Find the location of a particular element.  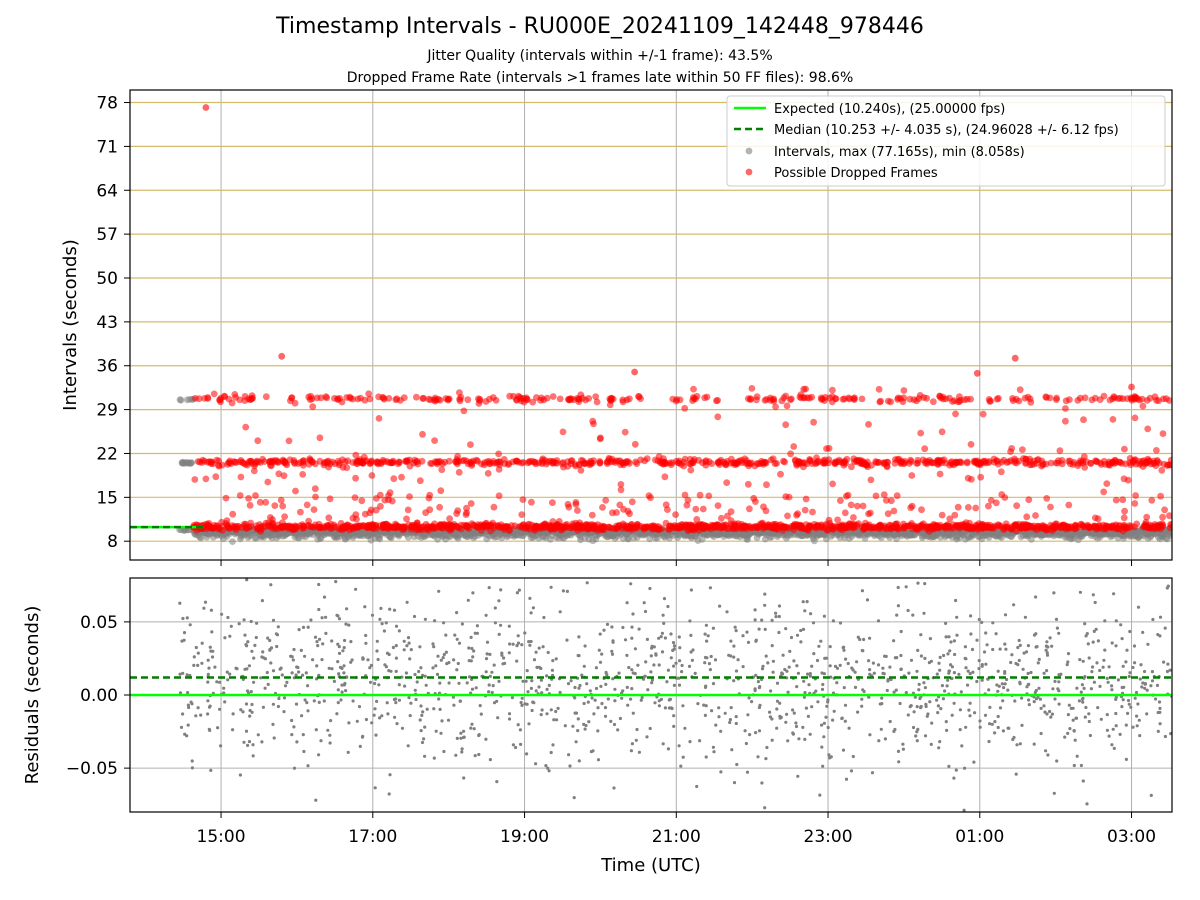

interval-point is located at coordinates (192, 462).